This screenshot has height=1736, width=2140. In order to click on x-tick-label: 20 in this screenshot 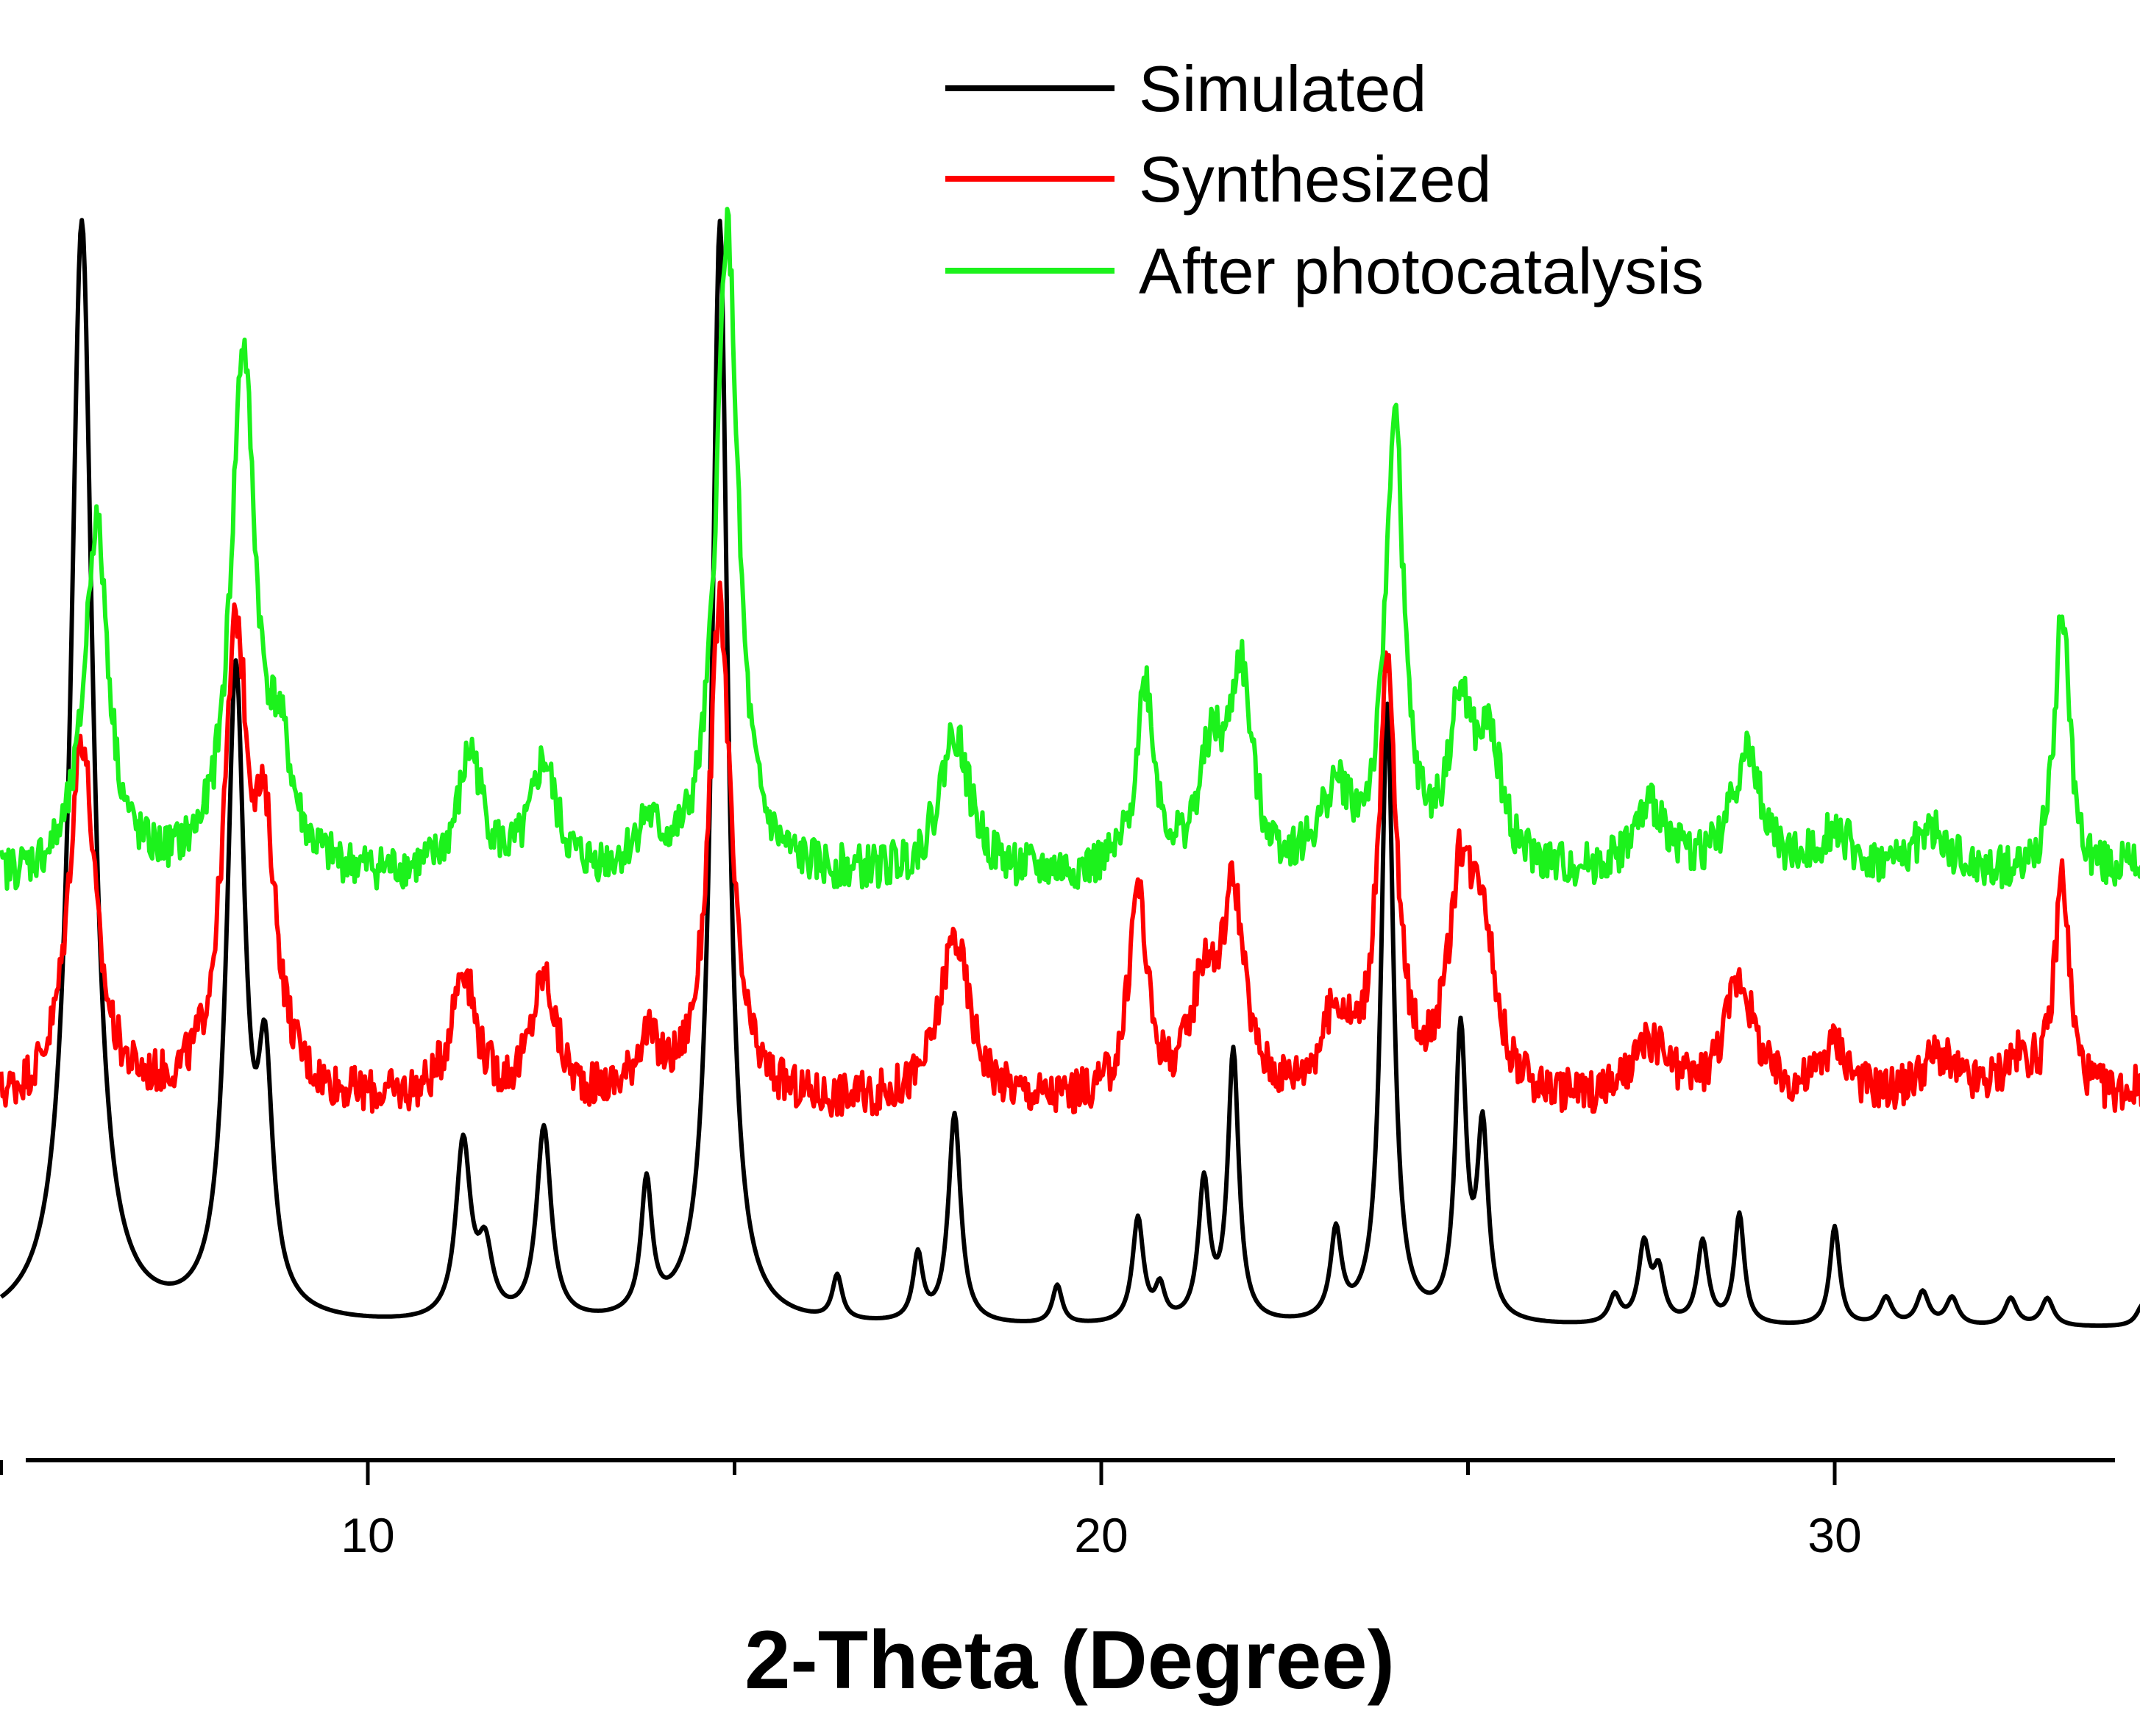, I will do `click(1101, 1535)`.